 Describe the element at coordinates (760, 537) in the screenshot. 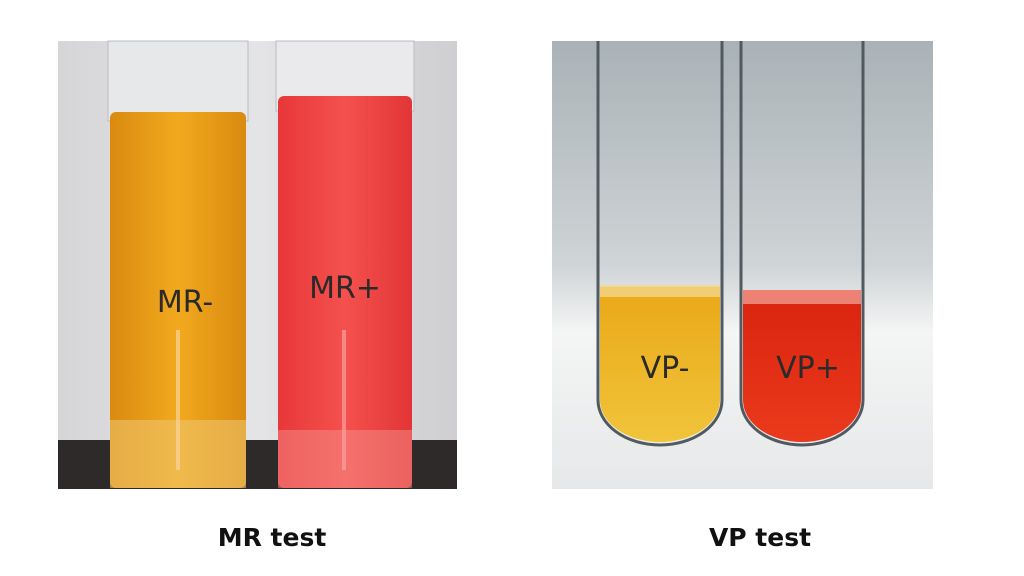

I see `caption: VP test` at that location.